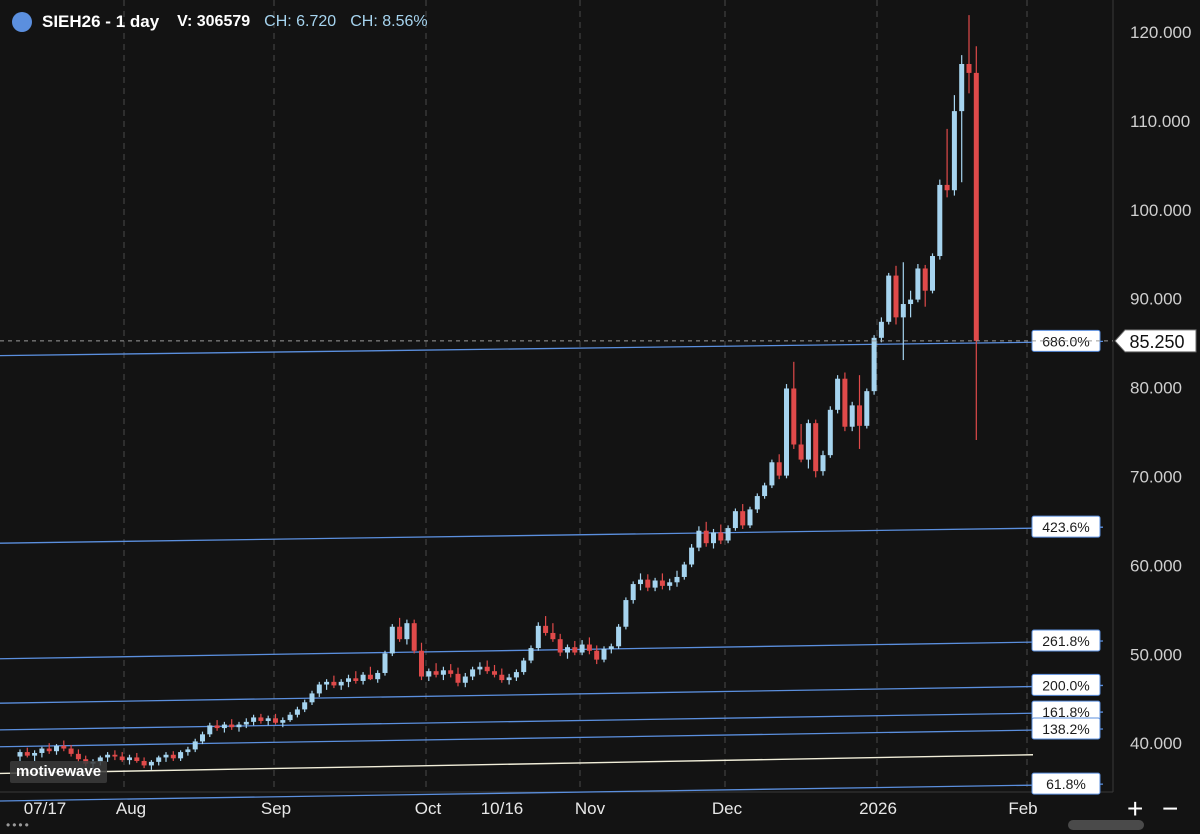 Image resolution: width=1200 pixels, height=834 pixels. I want to click on y-tick-label: 120.000, so click(1160, 32).